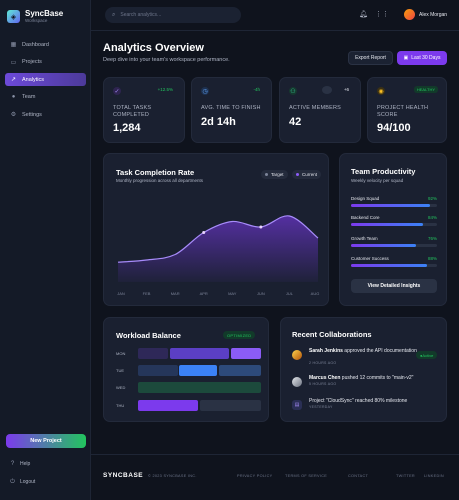 The image size is (459, 500). I want to click on sidebar-item-label: Team, so click(29, 97).